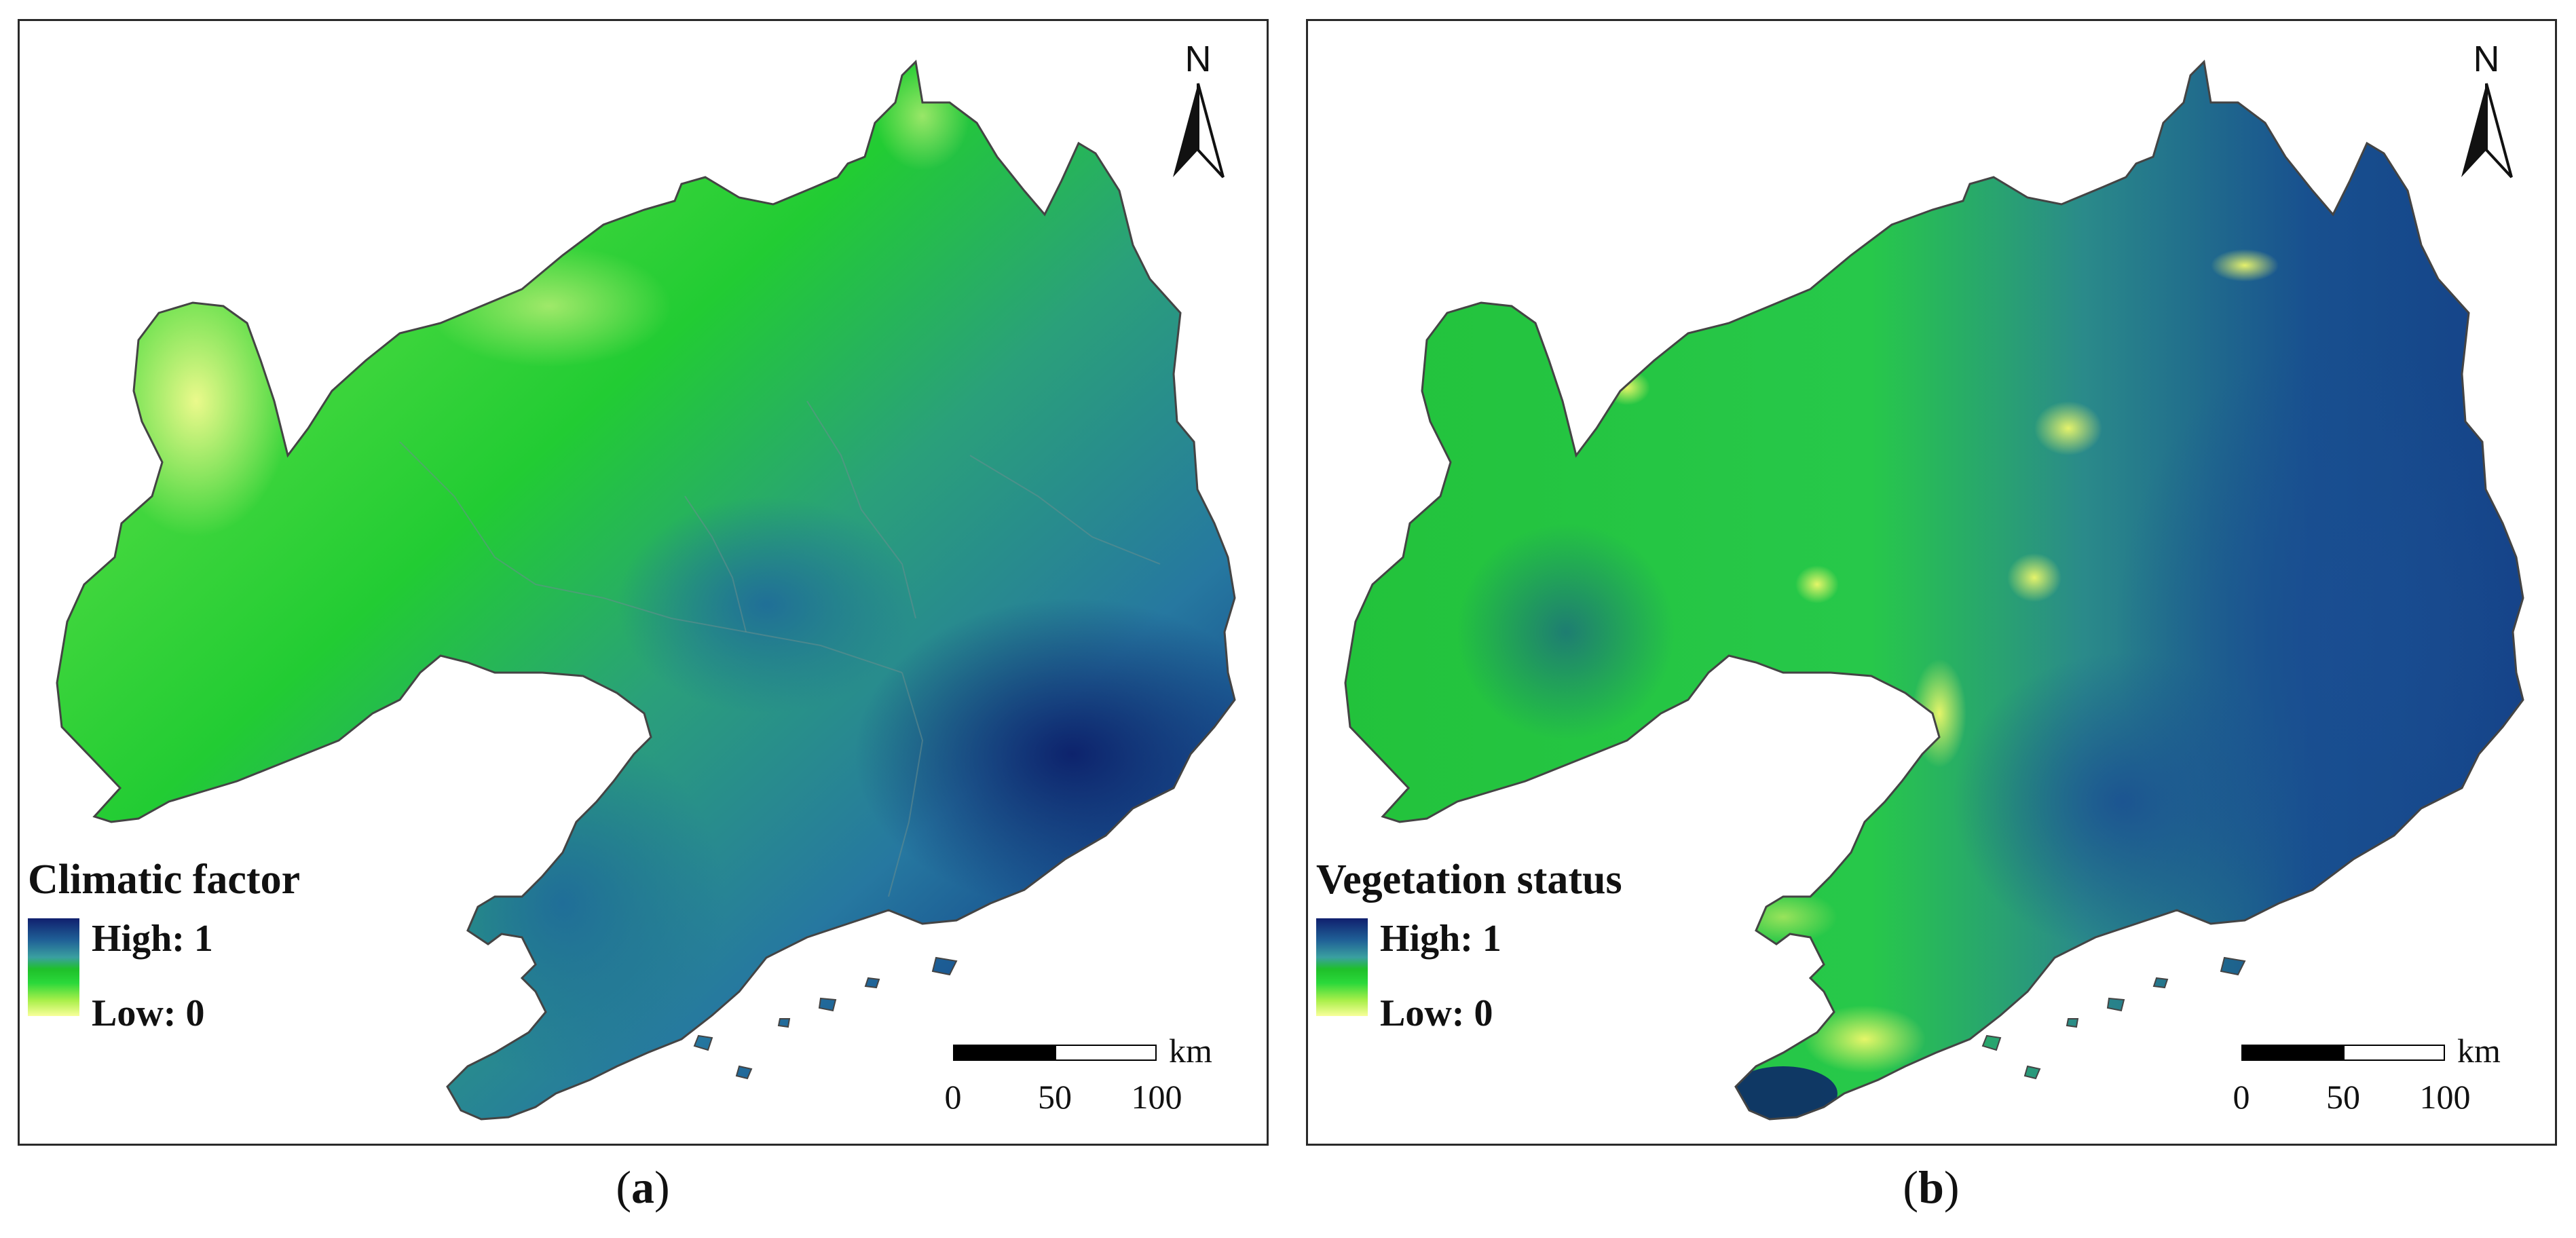  I want to click on legend-title: Vegetation status, so click(1469, 880).